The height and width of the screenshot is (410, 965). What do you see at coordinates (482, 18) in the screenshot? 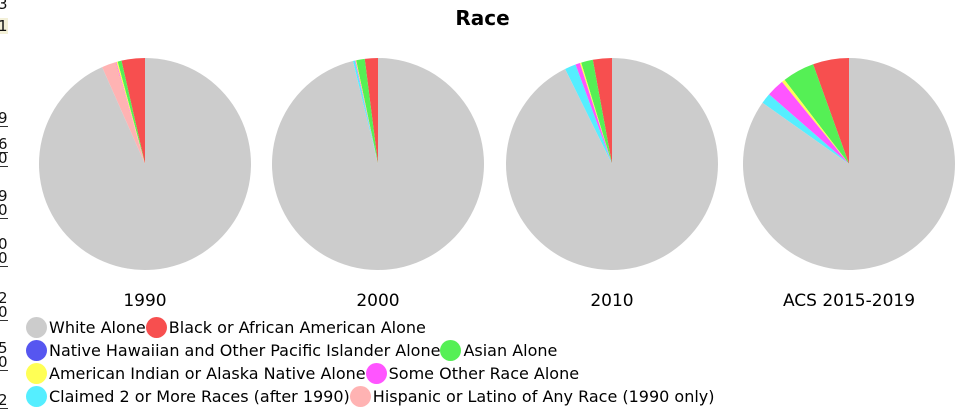
I see `chart-title: Race` at bounding box center [482, 18].